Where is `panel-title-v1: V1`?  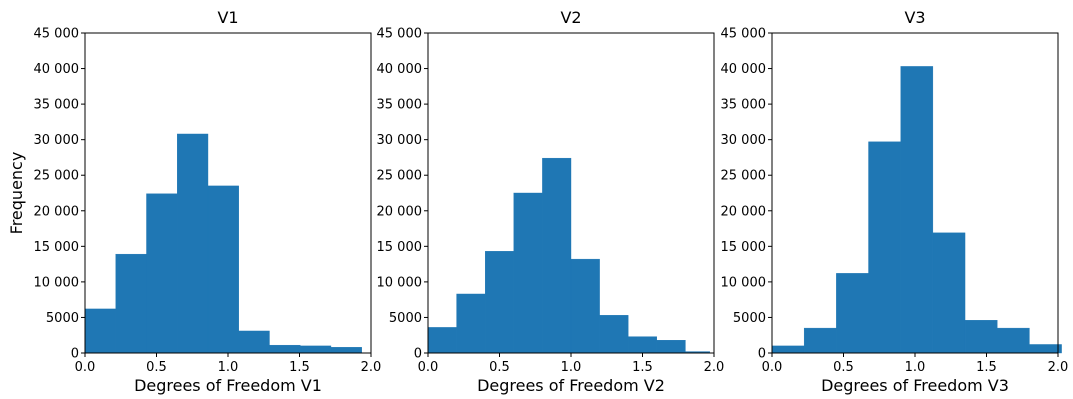
panel-title-v1: V1 is located at coordinates (227, 17).